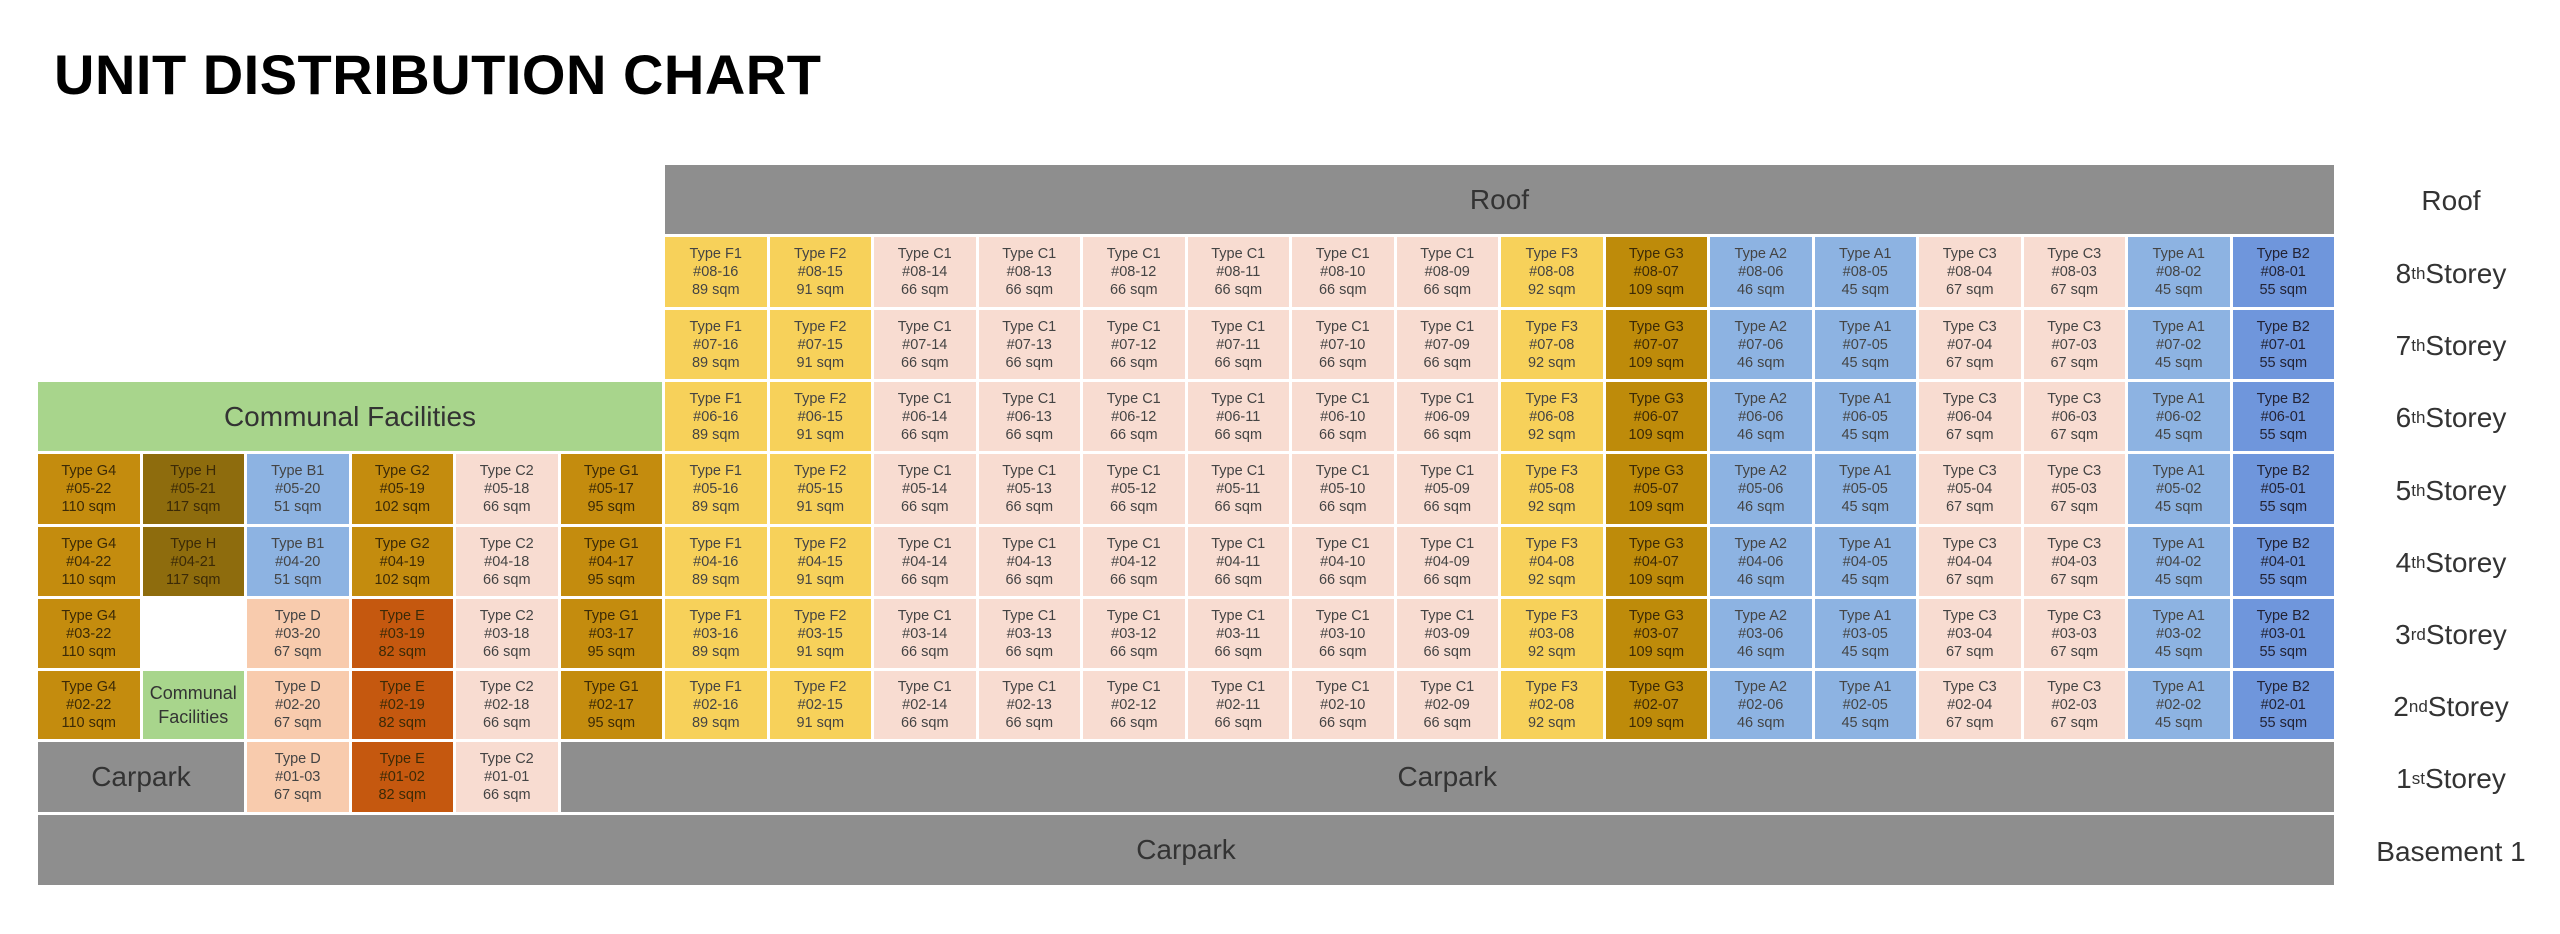  Describe the element at coordinates (2451, 851) in the screenshot. I see `storey-label: Basement 1` at that location.